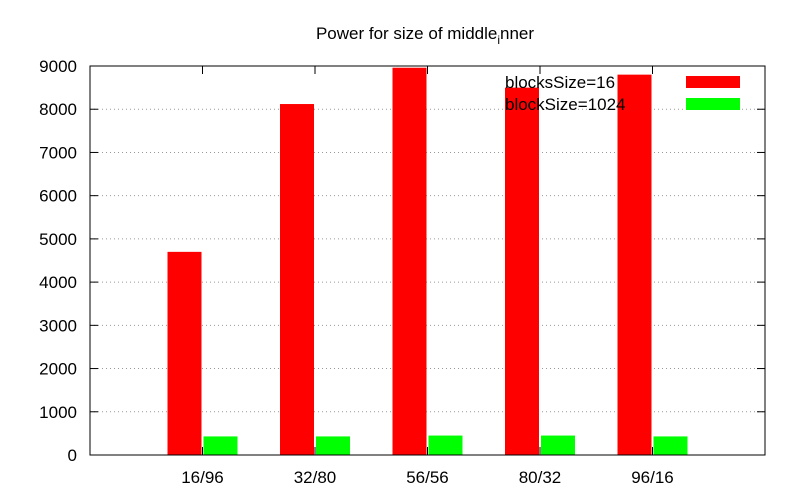 The height and width of the screenshot is (500, 800). What do you see at coordinates (58, 325) in the screenshot?
I see `y-tick-label: 3000` at bounding box center [58, 325].